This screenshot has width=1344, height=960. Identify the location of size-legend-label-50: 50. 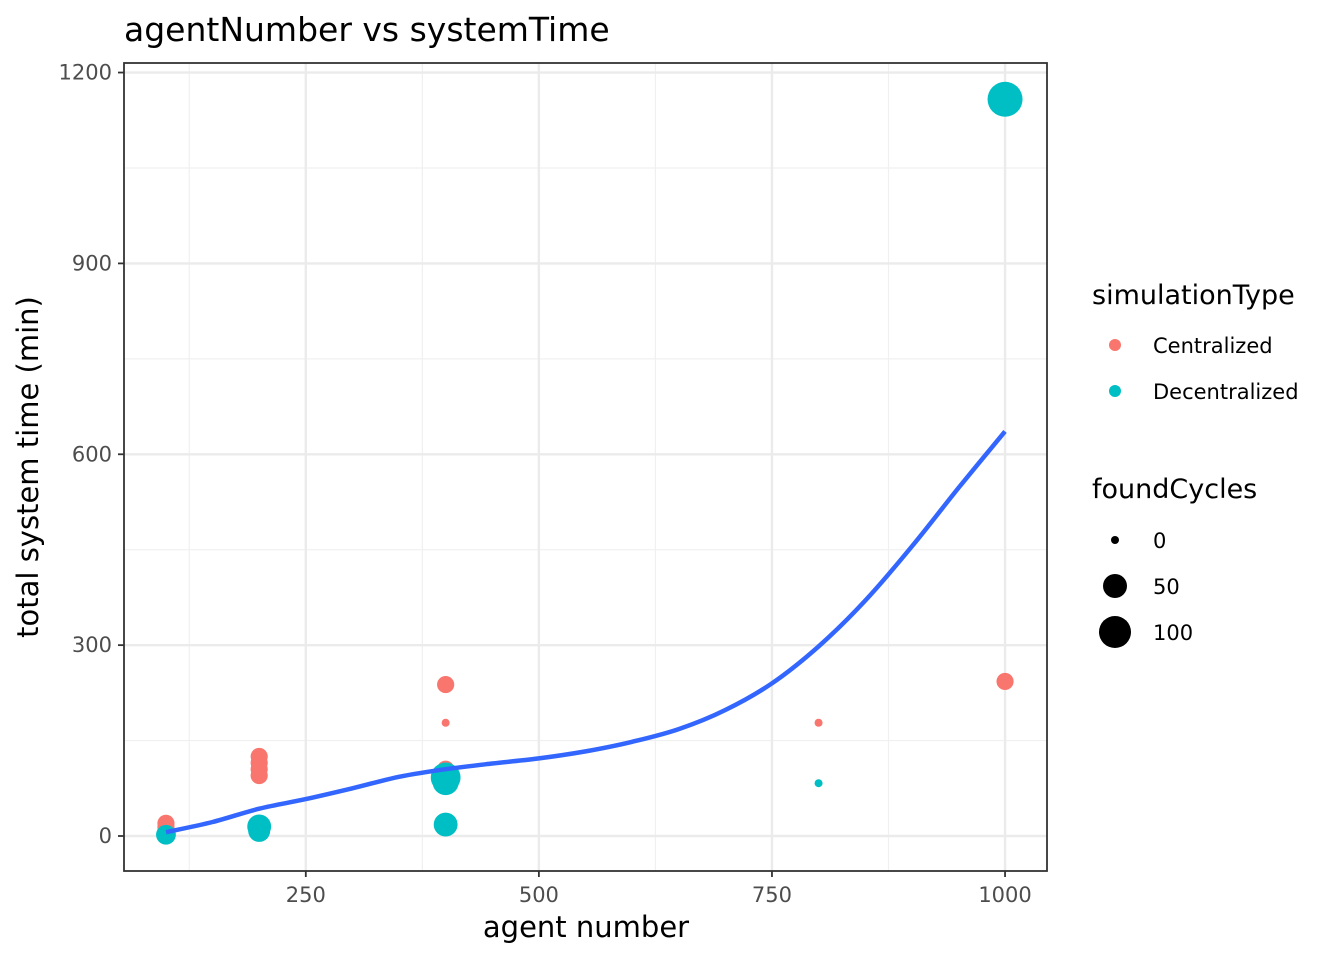
(1166, 587).